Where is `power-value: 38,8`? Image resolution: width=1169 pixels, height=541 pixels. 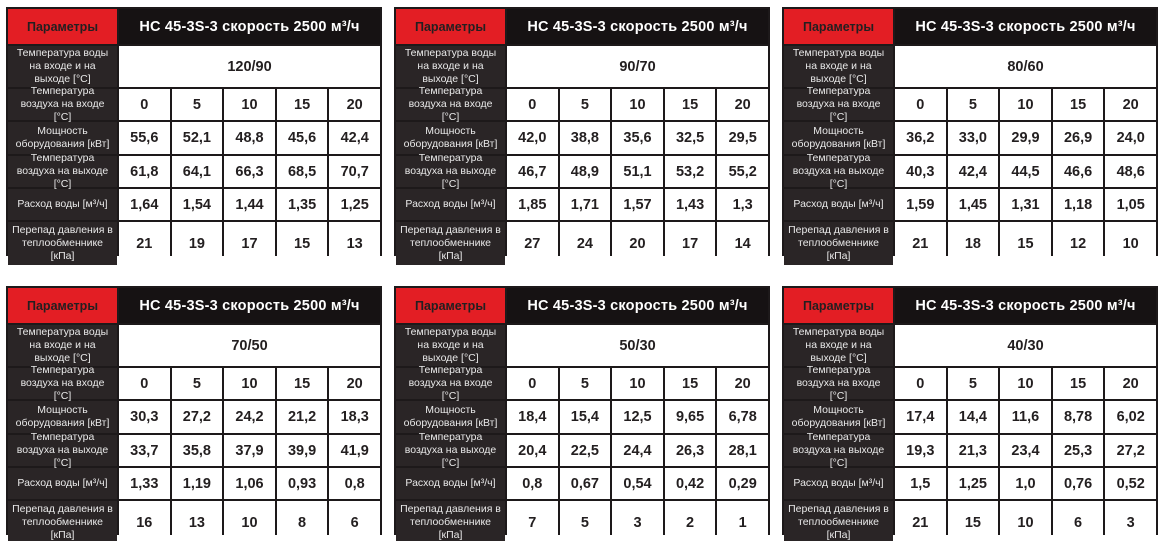 power-value: 38,8 is located at coordinates (585, 138).